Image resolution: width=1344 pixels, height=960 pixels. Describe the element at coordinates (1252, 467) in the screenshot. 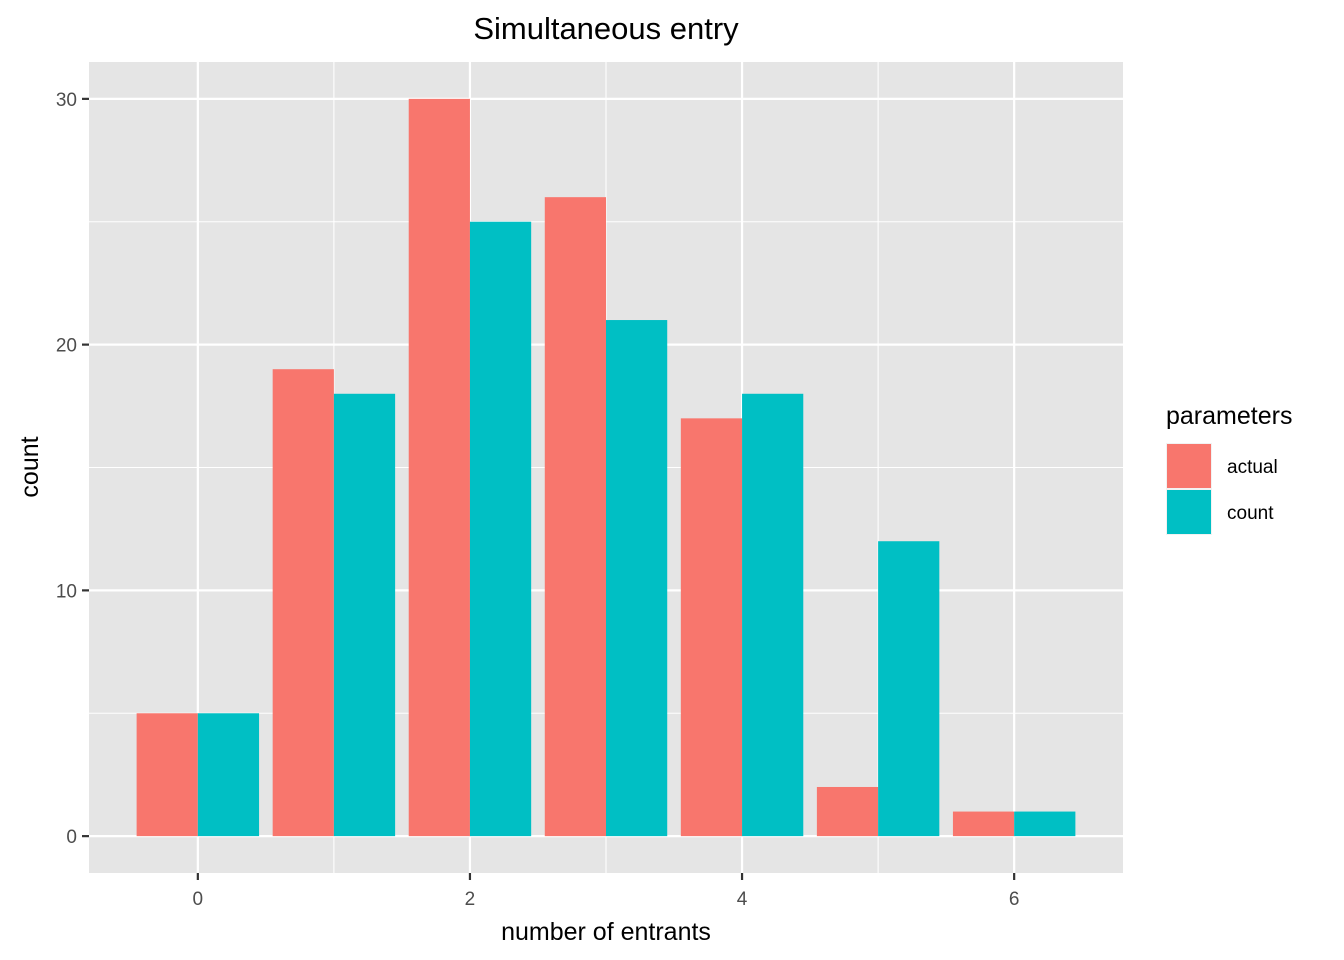

I see `legend-label-actual: actual` at that location.